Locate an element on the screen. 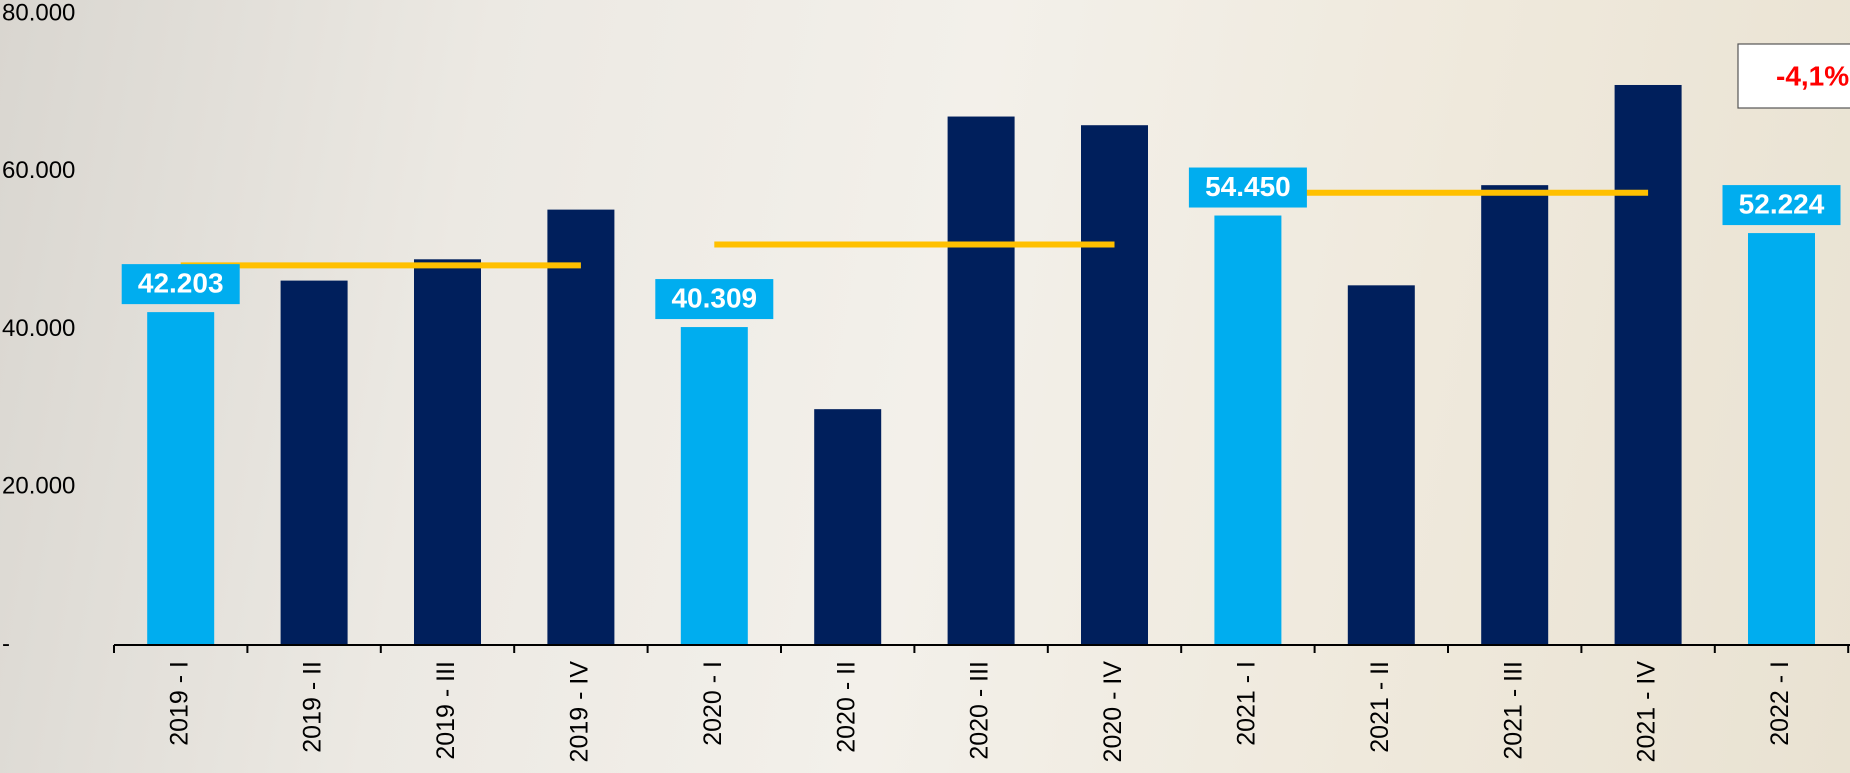 The width and height of the screenshot is (1850, 773). value-label: 52.224 is located at coordinates (1782, 203).